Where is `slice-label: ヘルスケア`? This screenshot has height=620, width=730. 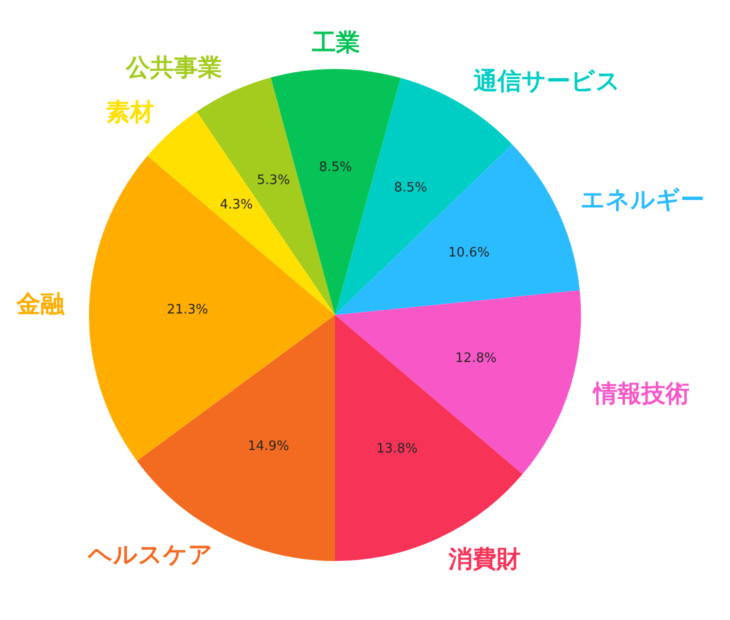 slice-label: ヘルスケア is located at coordinates (149, 554).